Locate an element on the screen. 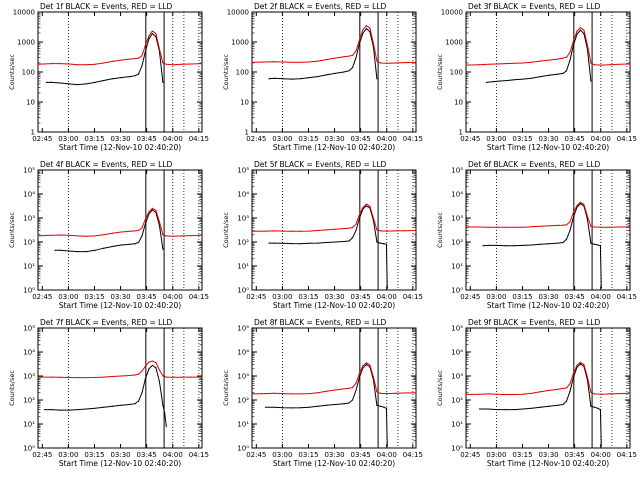  chart-title: Det 8f BLACK = Events, RED = LLD is located at coordinates (320, 322).